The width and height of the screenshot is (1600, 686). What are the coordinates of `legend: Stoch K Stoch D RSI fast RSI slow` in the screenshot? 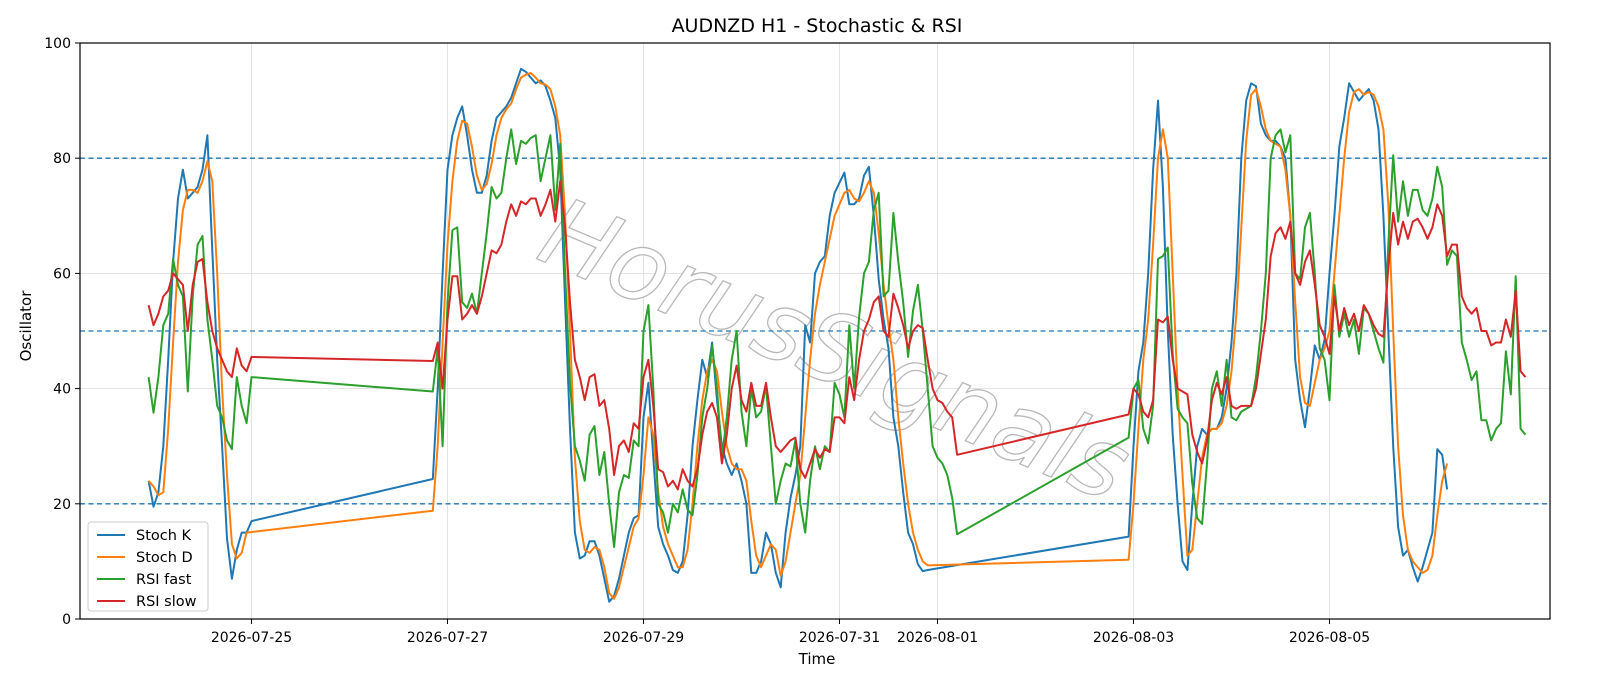 It's located at (148, 566).